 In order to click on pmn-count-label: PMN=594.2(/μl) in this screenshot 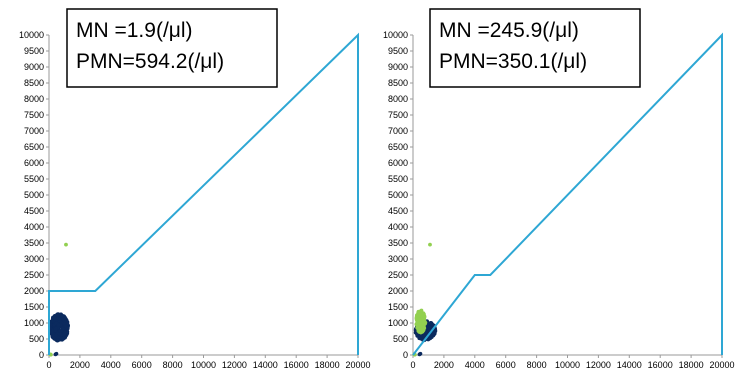, I will do `click(150, 61)`.